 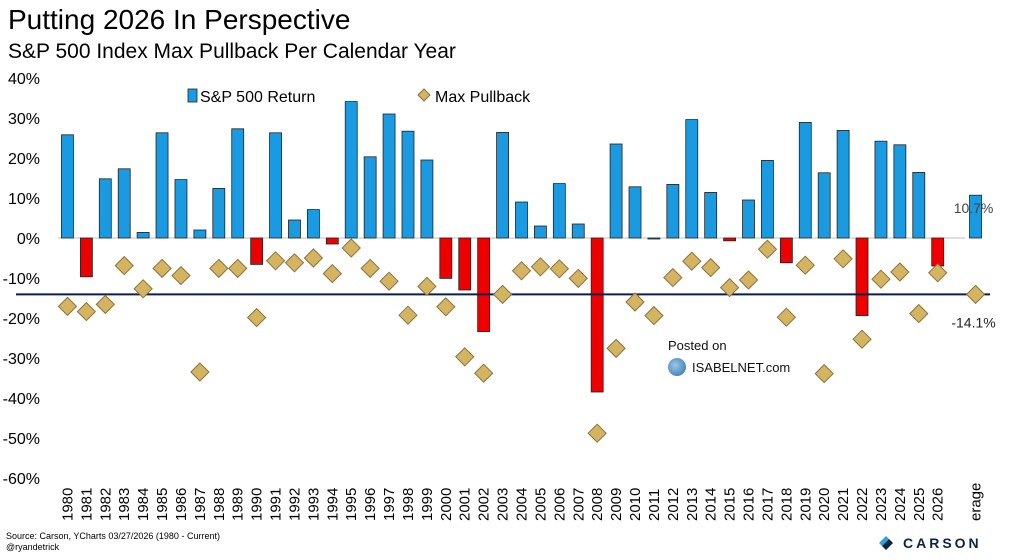 What do you see at coordinates (21, 319) in the screenshot?
I see `y-tick-label: -20%` at bounding box center [21, 319].